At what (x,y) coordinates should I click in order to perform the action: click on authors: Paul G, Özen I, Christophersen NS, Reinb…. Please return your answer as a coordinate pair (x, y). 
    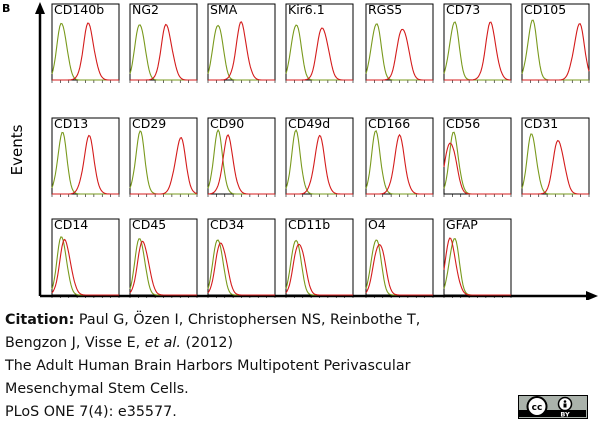
    Looking at the image, I should click on (249, 320).